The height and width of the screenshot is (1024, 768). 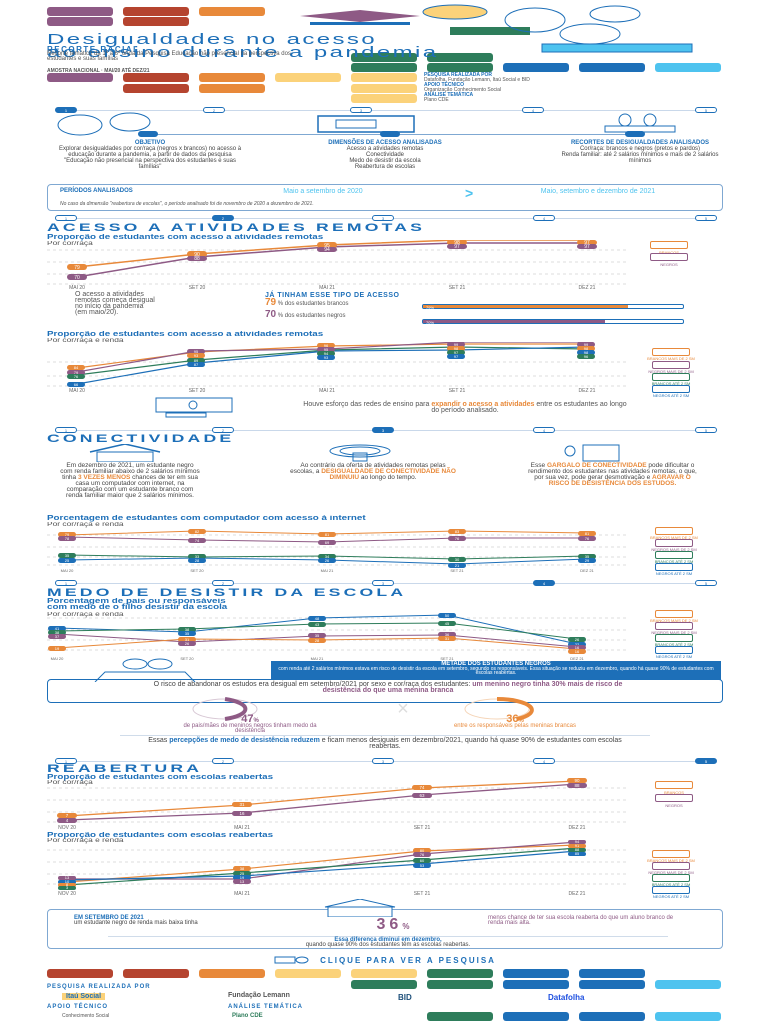 What do you see at coordinates (566, 997) in the screenshot?
I see `logo-datafolha: Datafolha` at bounding box center [566, 997].